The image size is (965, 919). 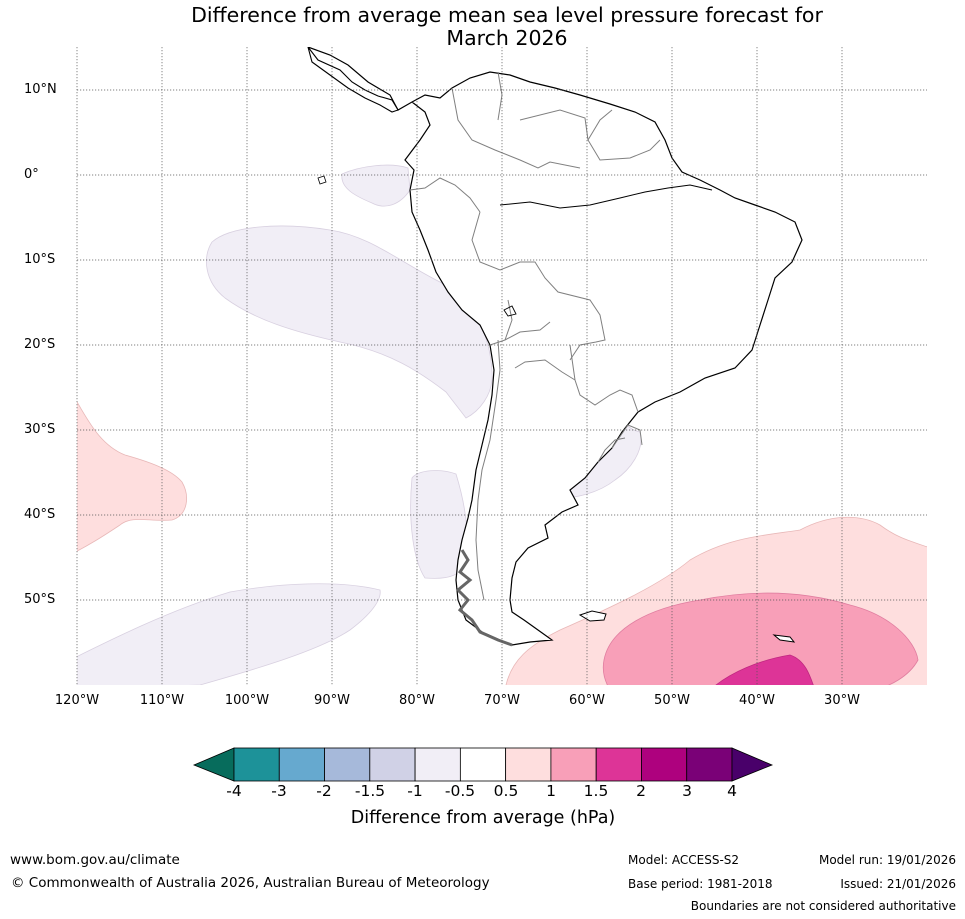 I want to click on lon-label-90W: 90°W, so click(x=332, y=700).